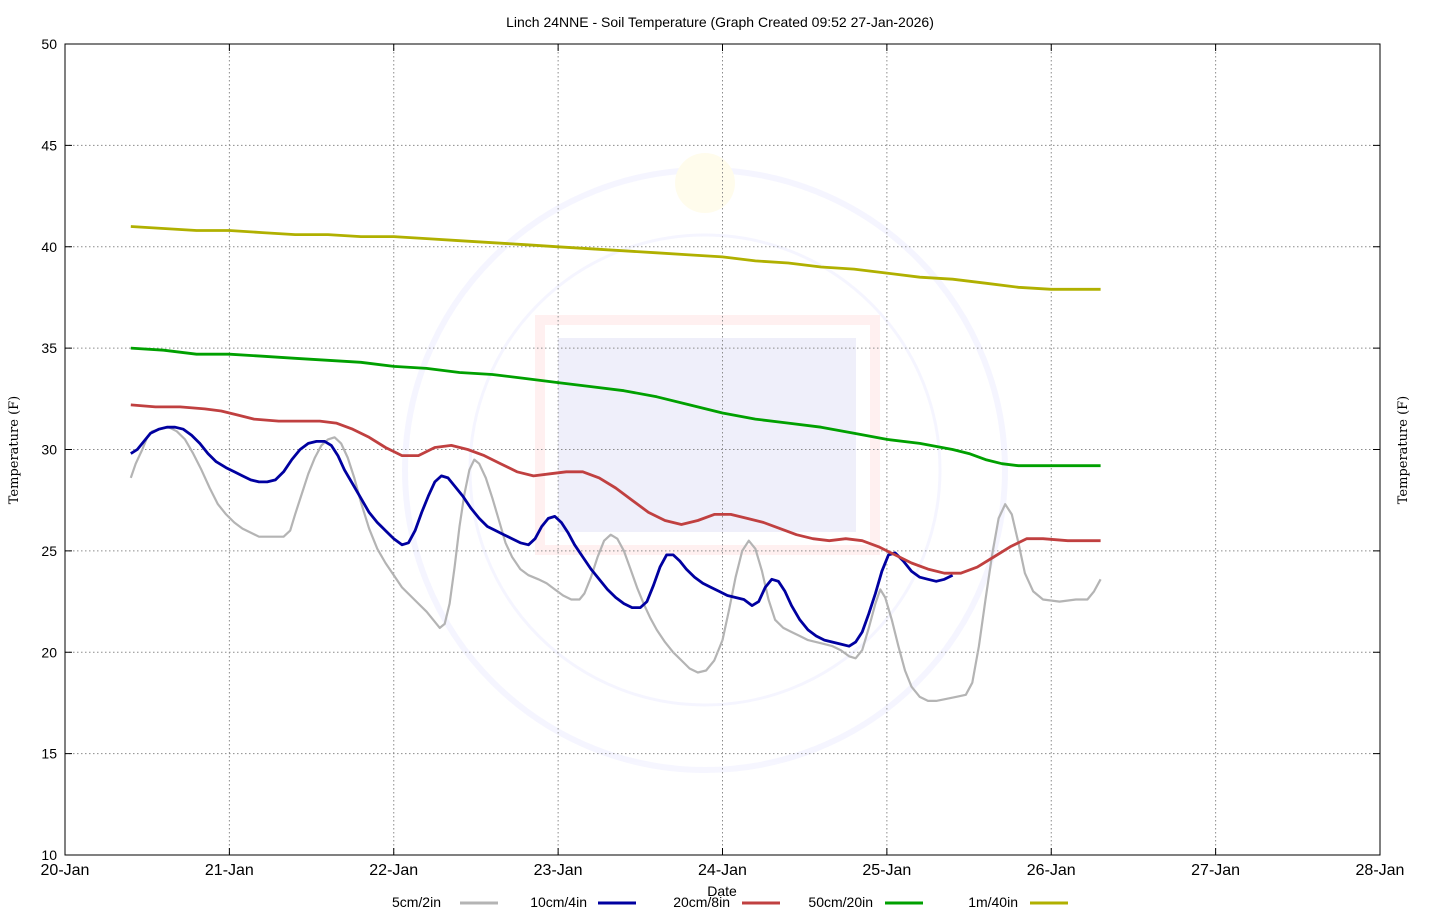  I want to click on x-tick-label: 23-Jan, so click(558, 870).